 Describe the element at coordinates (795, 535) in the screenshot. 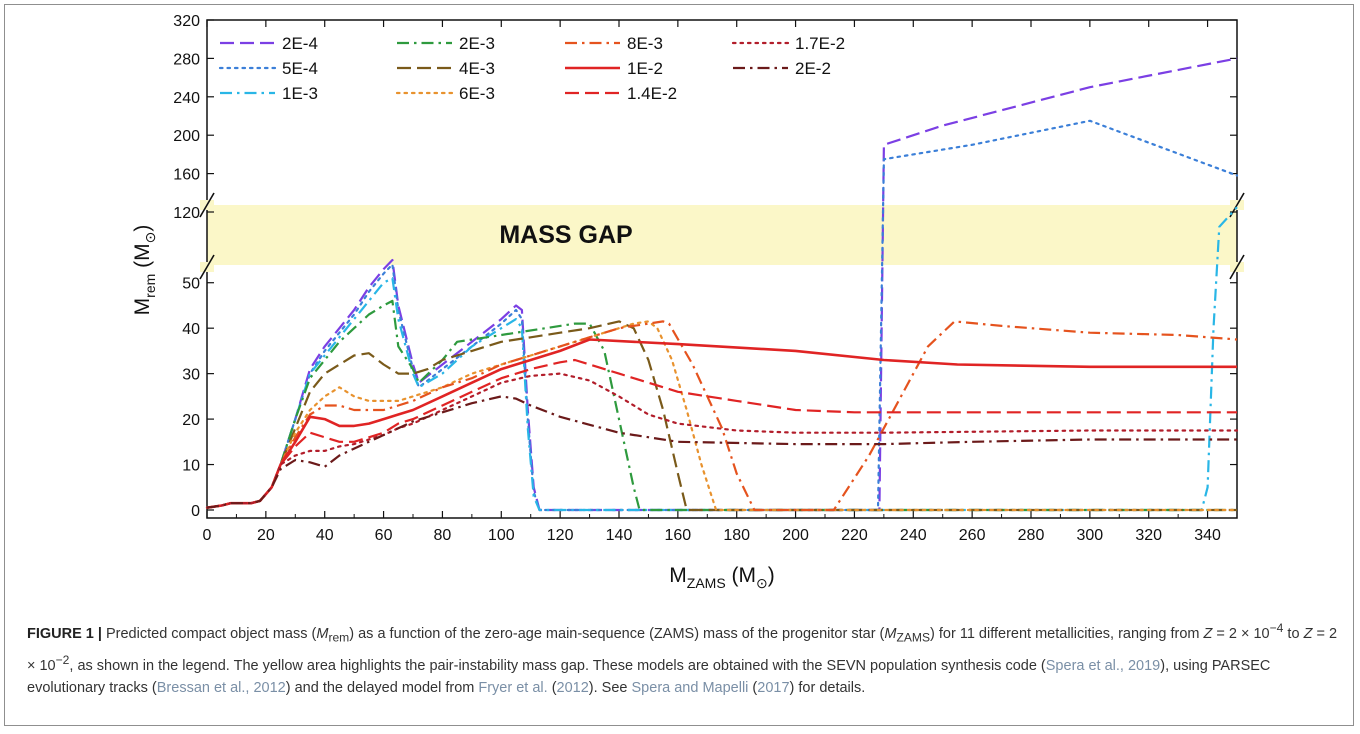

I see `x-tick-label: 200` at that location.